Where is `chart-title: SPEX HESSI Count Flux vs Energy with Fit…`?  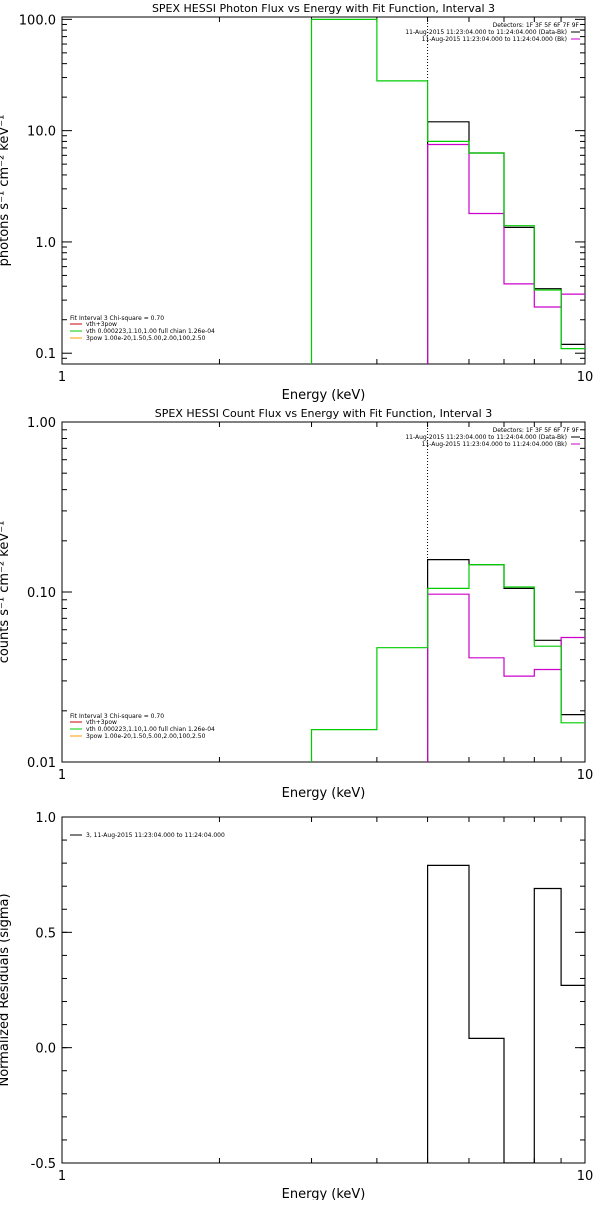
chart-title: SPEX HESSI Count Flux vs Energy with Fit… is located at coordinates (323, 413).